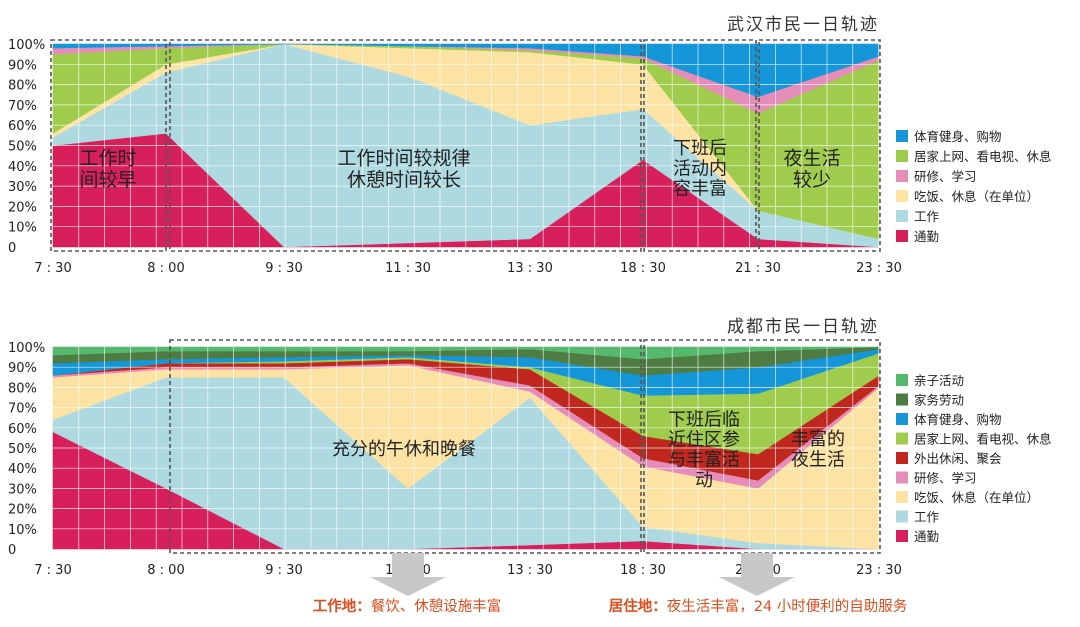 The image size is (1080, 627). Describe the element at coordinates (403, 169) in the screenshot. I see `annotation: 工作时间较规律休憩时间较长` at that location.